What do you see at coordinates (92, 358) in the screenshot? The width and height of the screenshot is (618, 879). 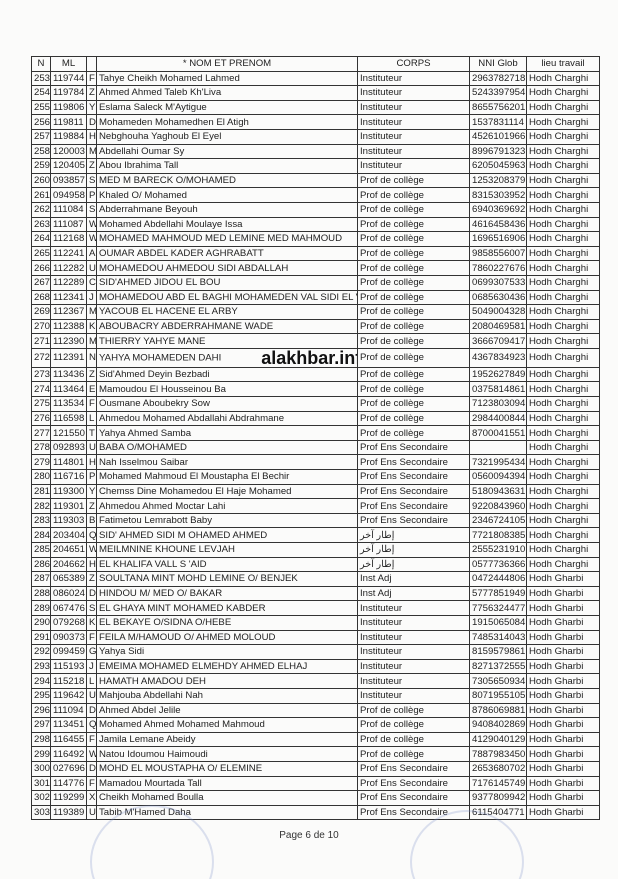 I see `cell-key-text: N` at bounding box center [92, 358].